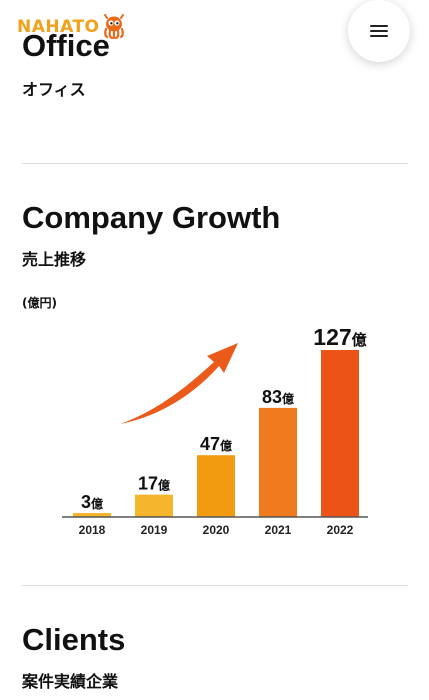  Describe the element at coordinates (70, 681) in the screenshot. I see `clients-subtitle: 案件実績企業` at that location.